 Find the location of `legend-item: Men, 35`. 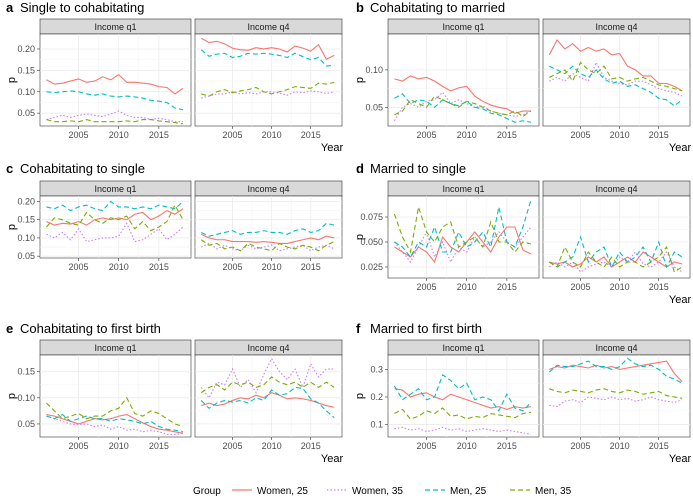

legend-item: Men, 35 is located at coordinates (553, 491).